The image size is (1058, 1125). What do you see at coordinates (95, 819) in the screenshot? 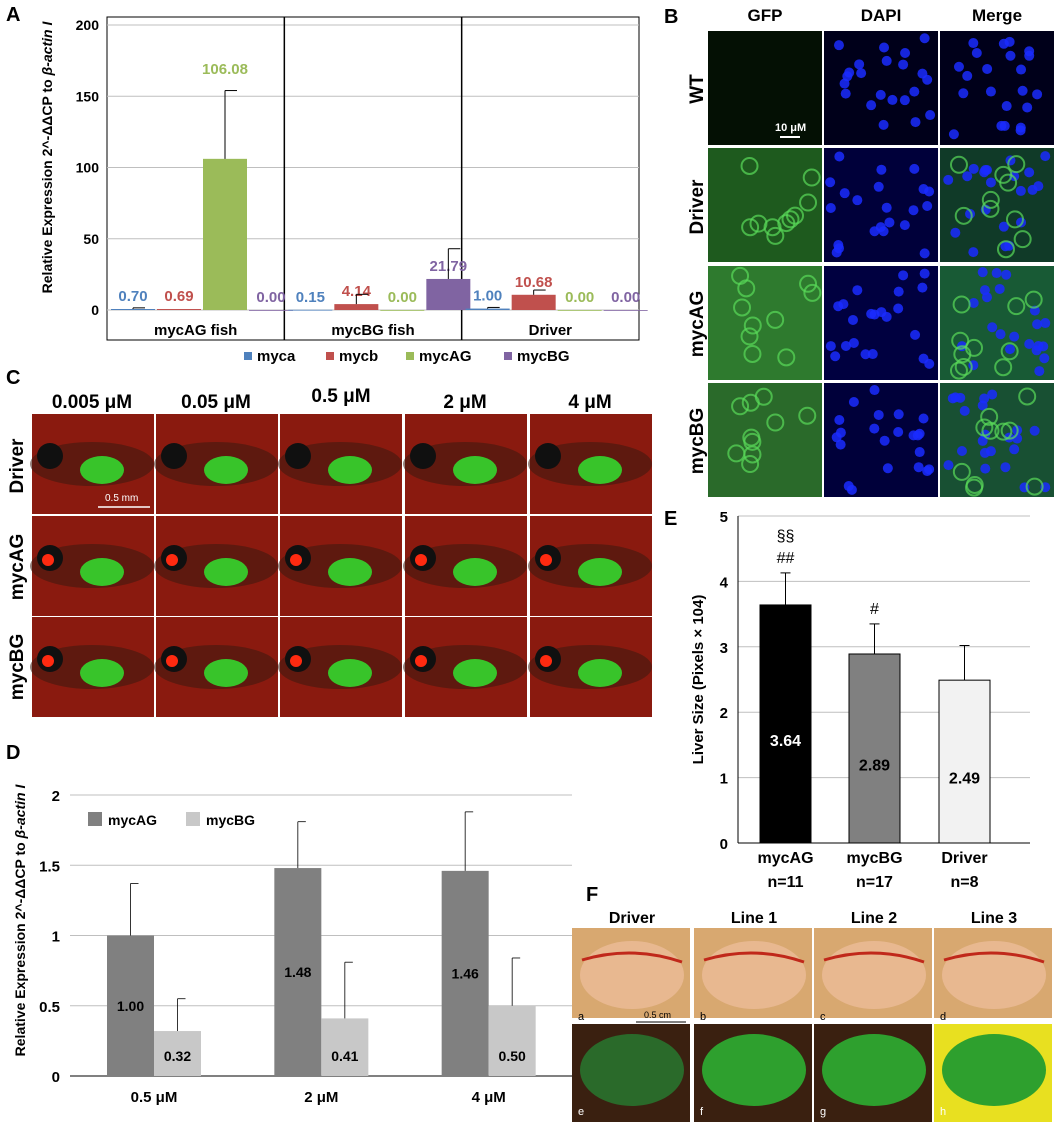
I see `chart-d-legend-swatch` at bounding box center [95, 819].